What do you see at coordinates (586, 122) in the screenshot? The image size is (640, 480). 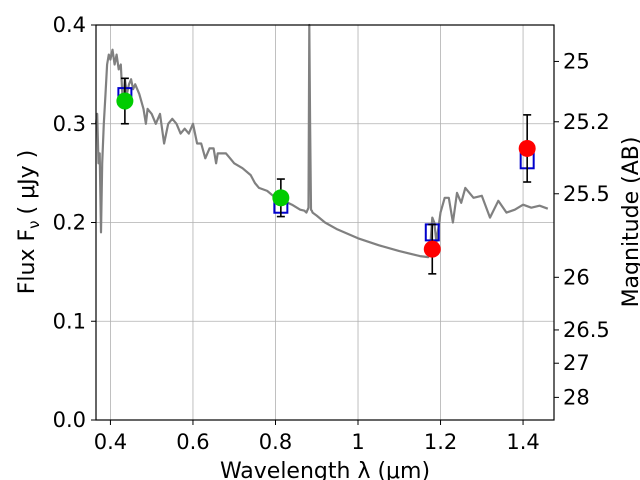 I see `right-tick-label-1: 25.2` at bounding box center [586, 122].